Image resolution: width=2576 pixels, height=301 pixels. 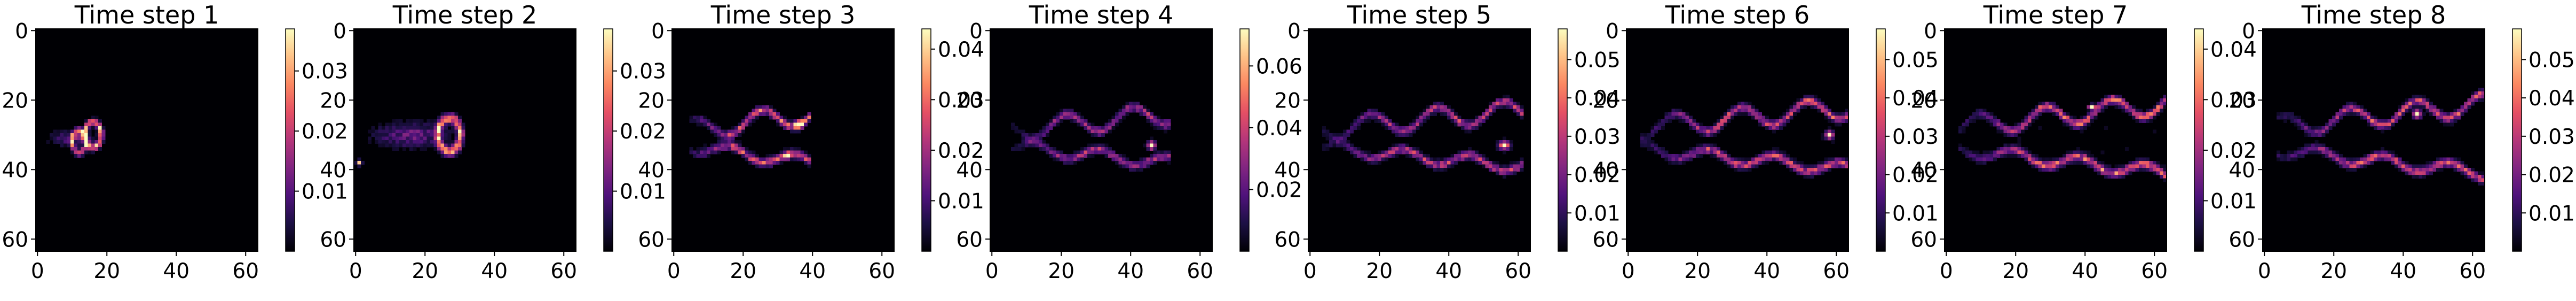 I want to click on colorbar-tick-label: 0.02, so click(x=2551, y=176).